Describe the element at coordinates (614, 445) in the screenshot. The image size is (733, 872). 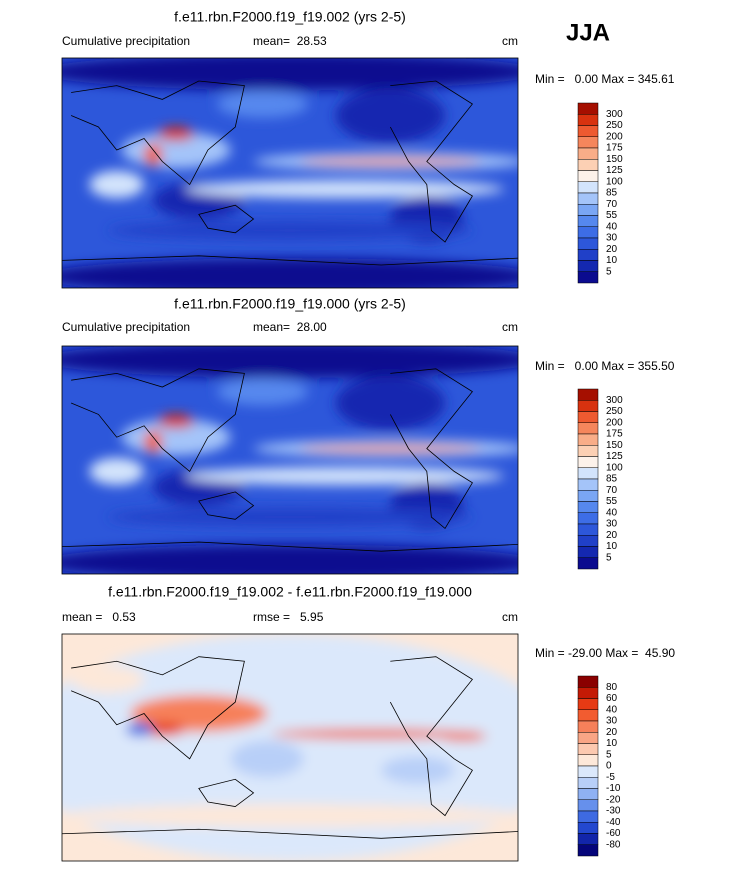
I see `colorbar-label: 150` at that location.